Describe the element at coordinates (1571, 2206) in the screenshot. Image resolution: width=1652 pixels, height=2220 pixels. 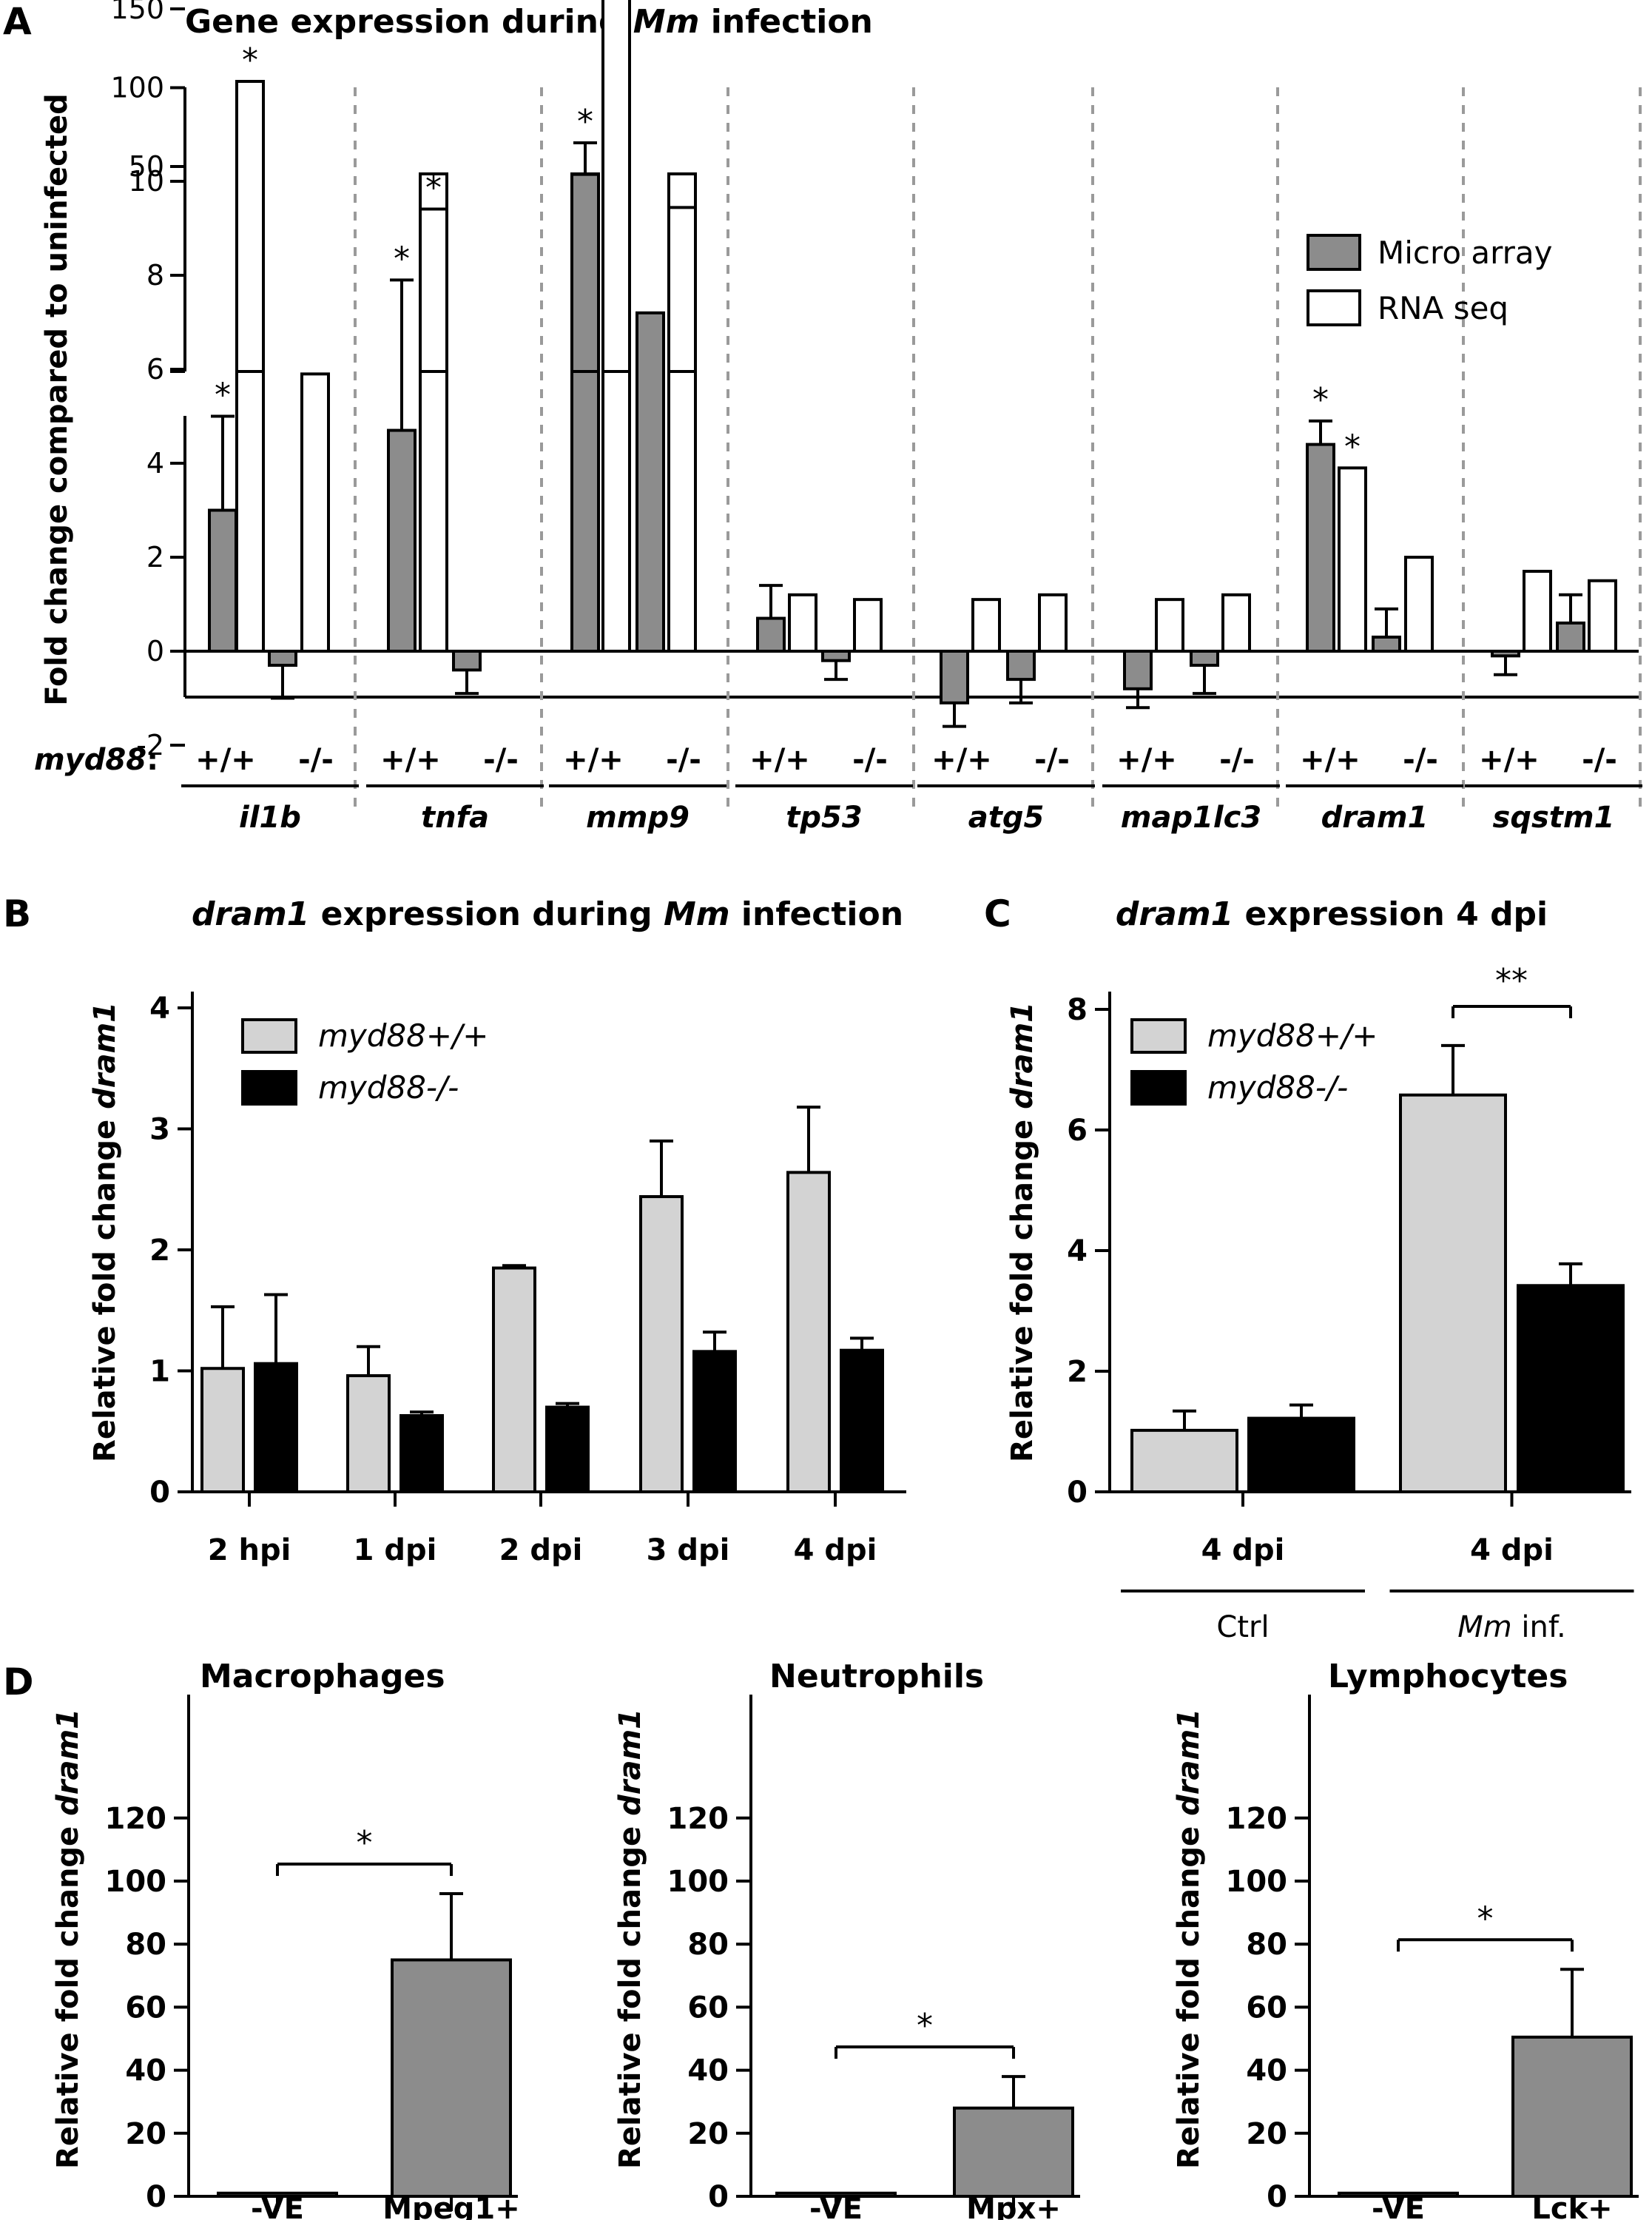
I see `panel-d-x-tick-label: Lck+` at that location.